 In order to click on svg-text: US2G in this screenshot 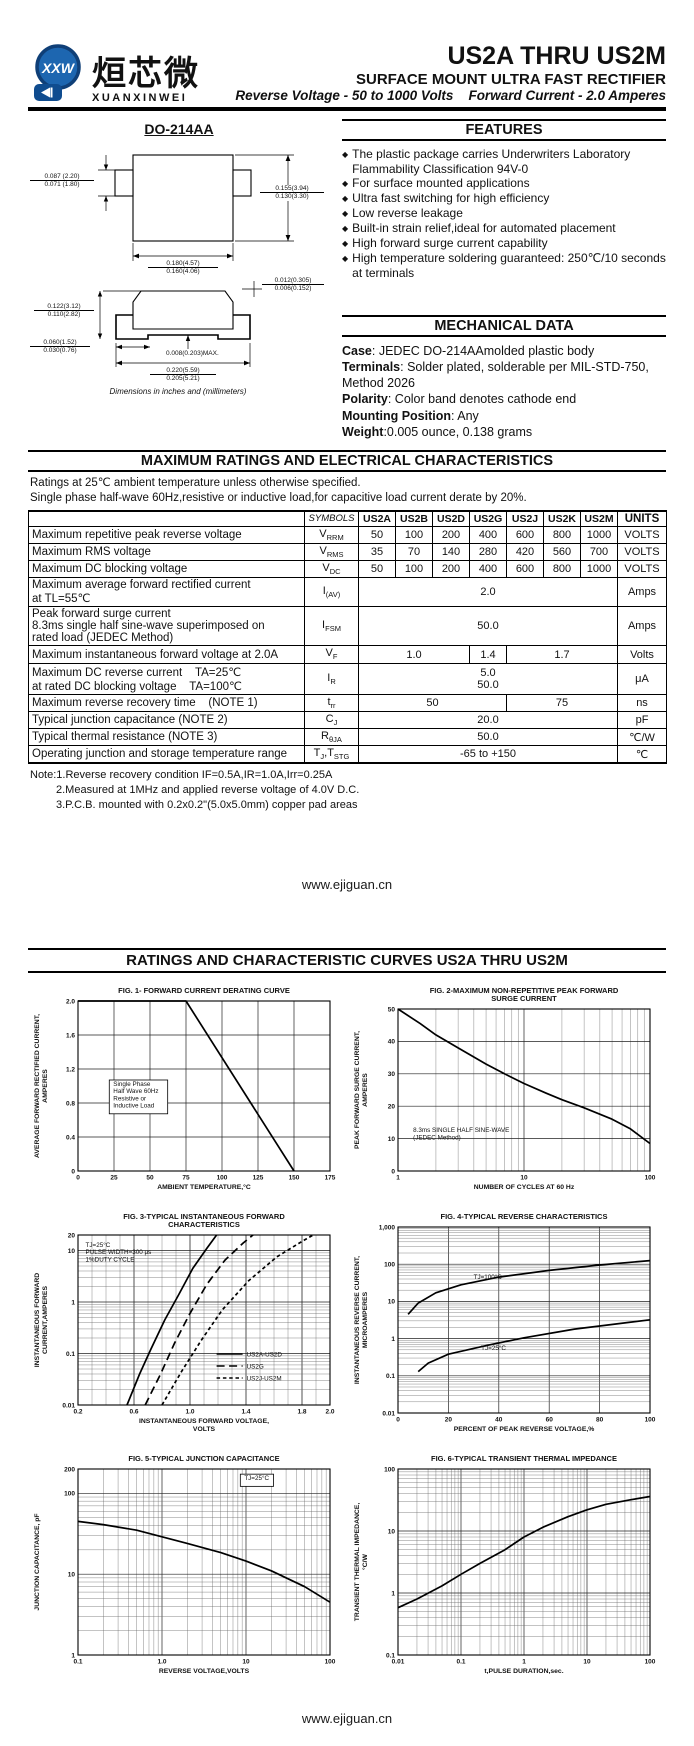, I will do `click(255, 1366)`.